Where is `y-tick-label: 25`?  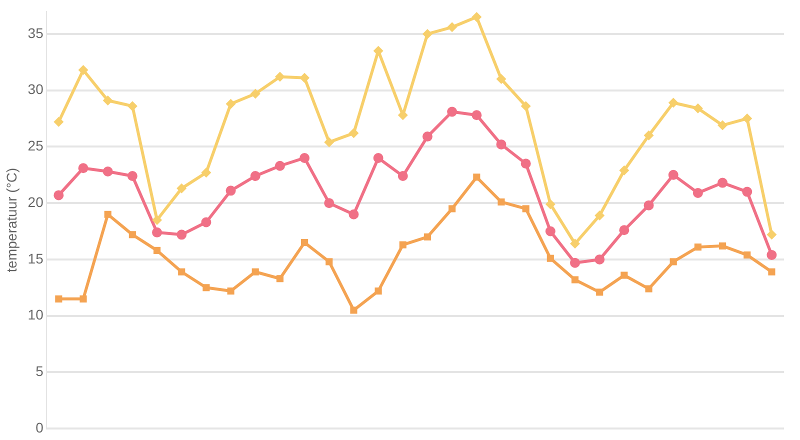 y-tick-label: 25 is located at coordinates (36, 146).